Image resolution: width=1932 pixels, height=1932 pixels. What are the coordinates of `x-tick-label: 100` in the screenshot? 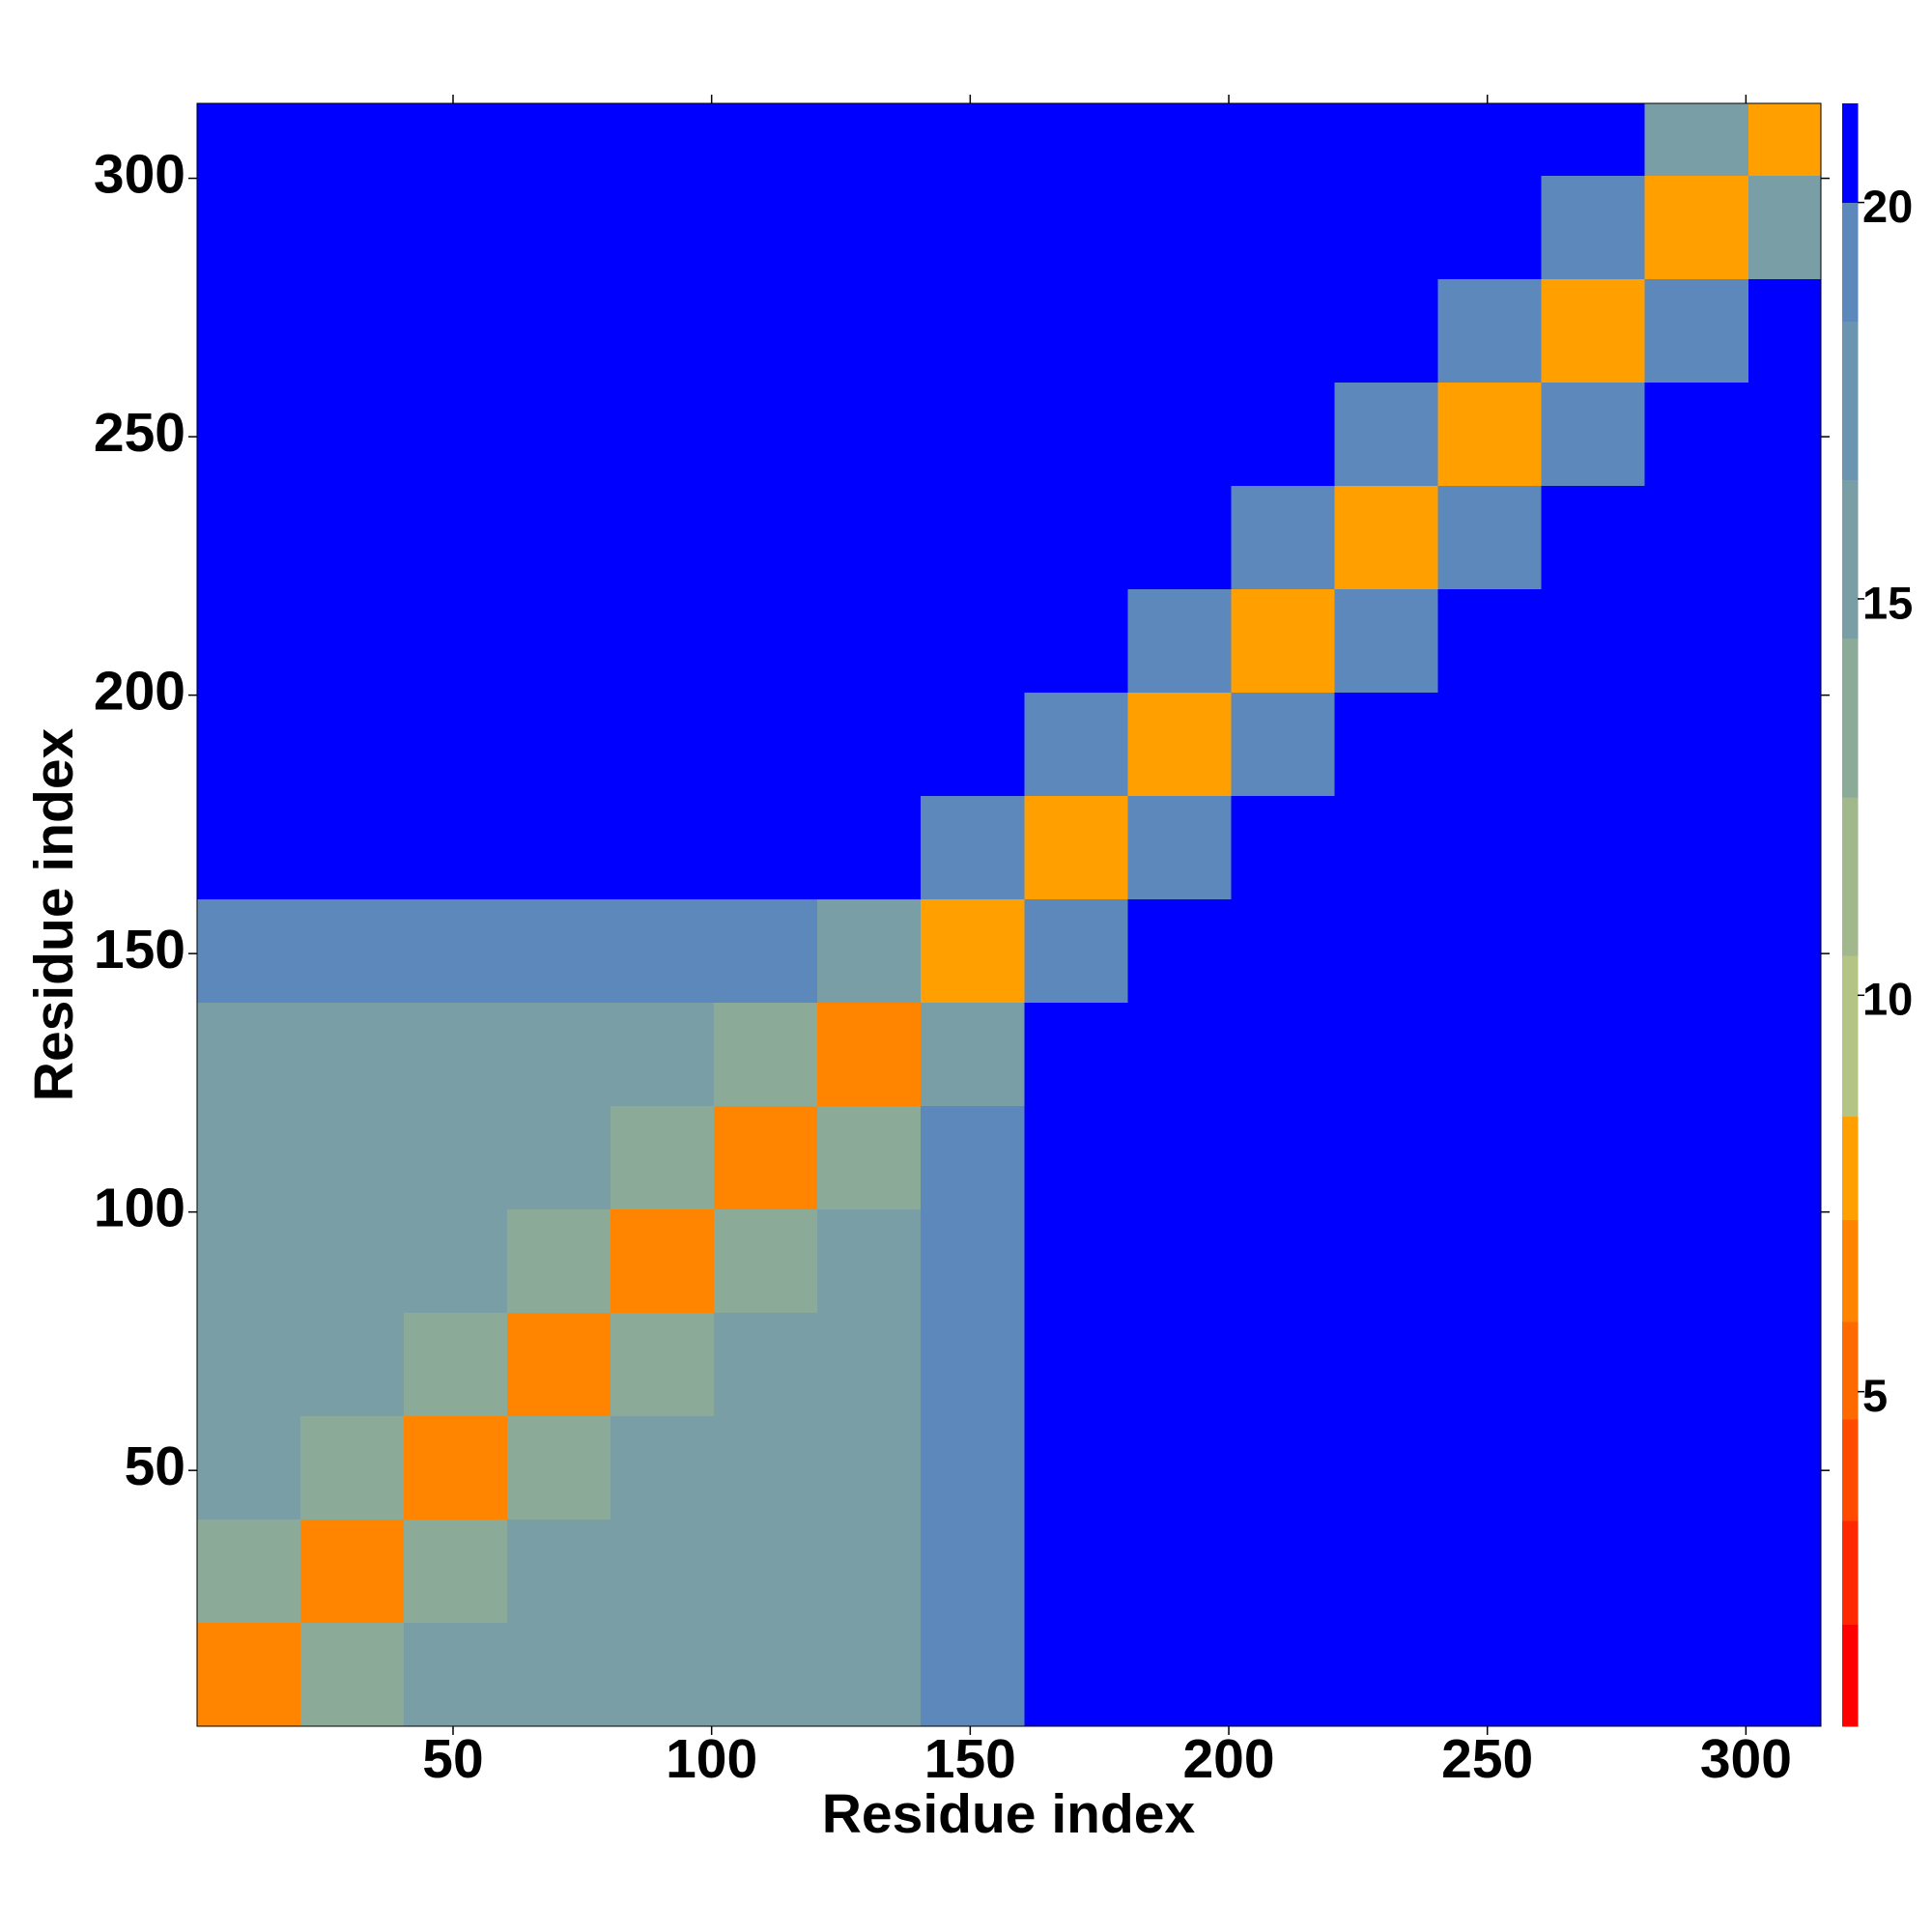 It's located at (711, 1759).